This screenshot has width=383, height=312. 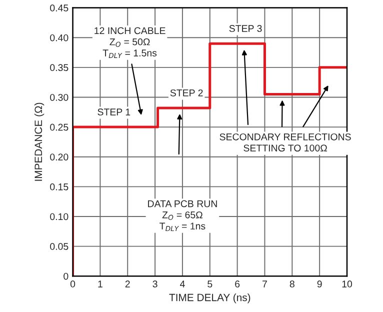 I want to click on y-tick-label: 0.15, so click(x=59, y=186).